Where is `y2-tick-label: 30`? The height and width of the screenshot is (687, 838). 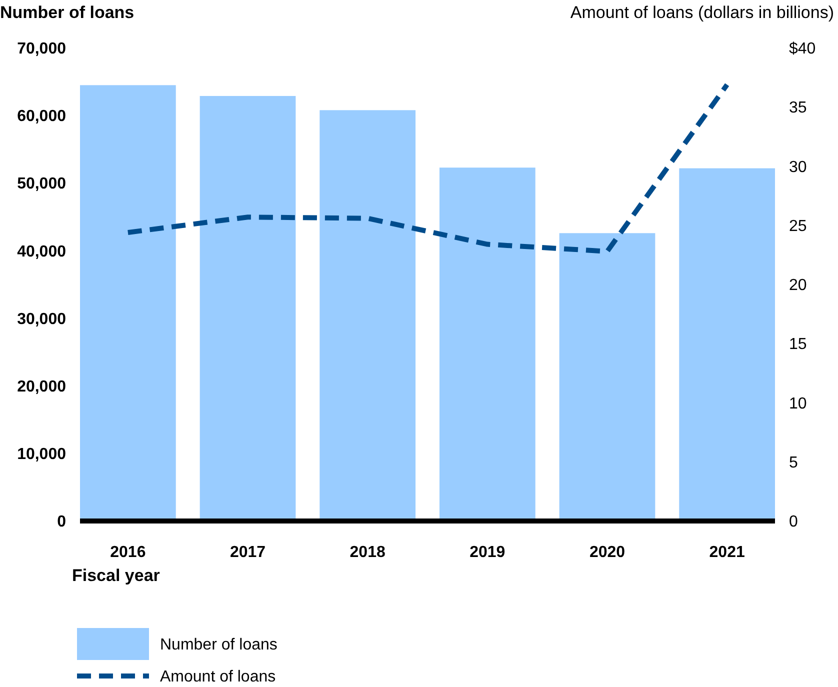
y2-tick-label: 30 is located at coordinates (798, 167).